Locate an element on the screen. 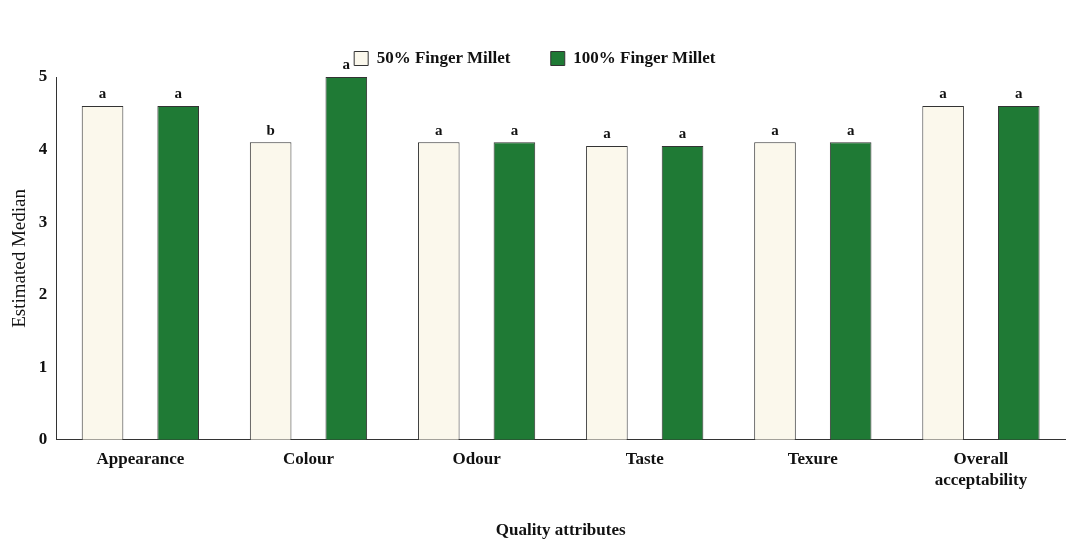 This screenshot has height=550, width=1075. x-tick-label: Texure is located at coordinates (813, 459).